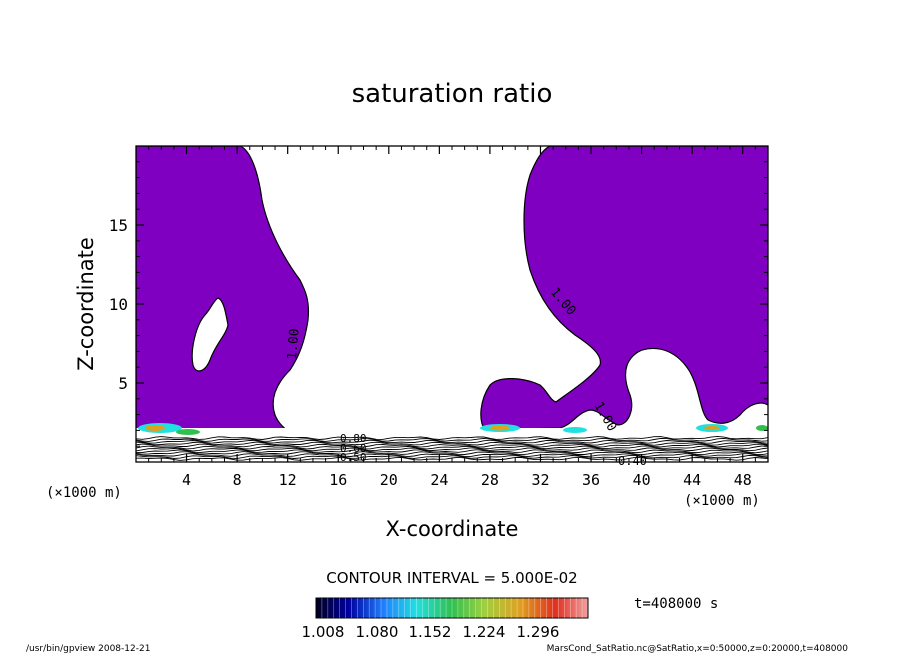 This screenshot has height=654, width=904. Describe the element at coordinates (452, 94) in the screenshot. I see `chart-title: saturation ratio` at that location.